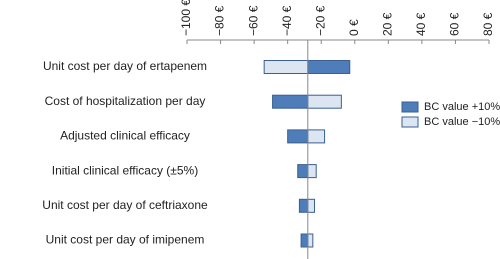 This screenshot has height=259, width=500. Describe the element at coordinates (287, 20) in the screenshot. I see `x-tick-label: −40 €` at that location.